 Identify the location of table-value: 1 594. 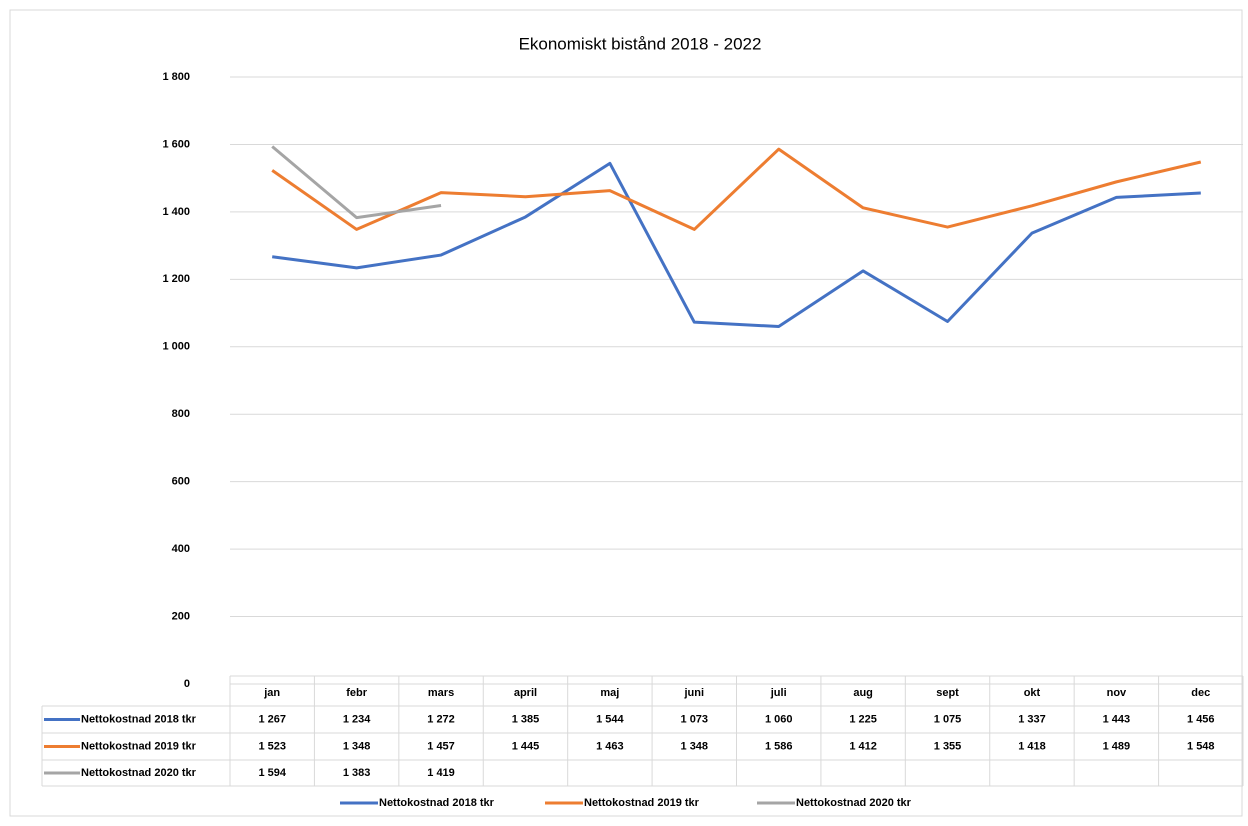
(272, 773).